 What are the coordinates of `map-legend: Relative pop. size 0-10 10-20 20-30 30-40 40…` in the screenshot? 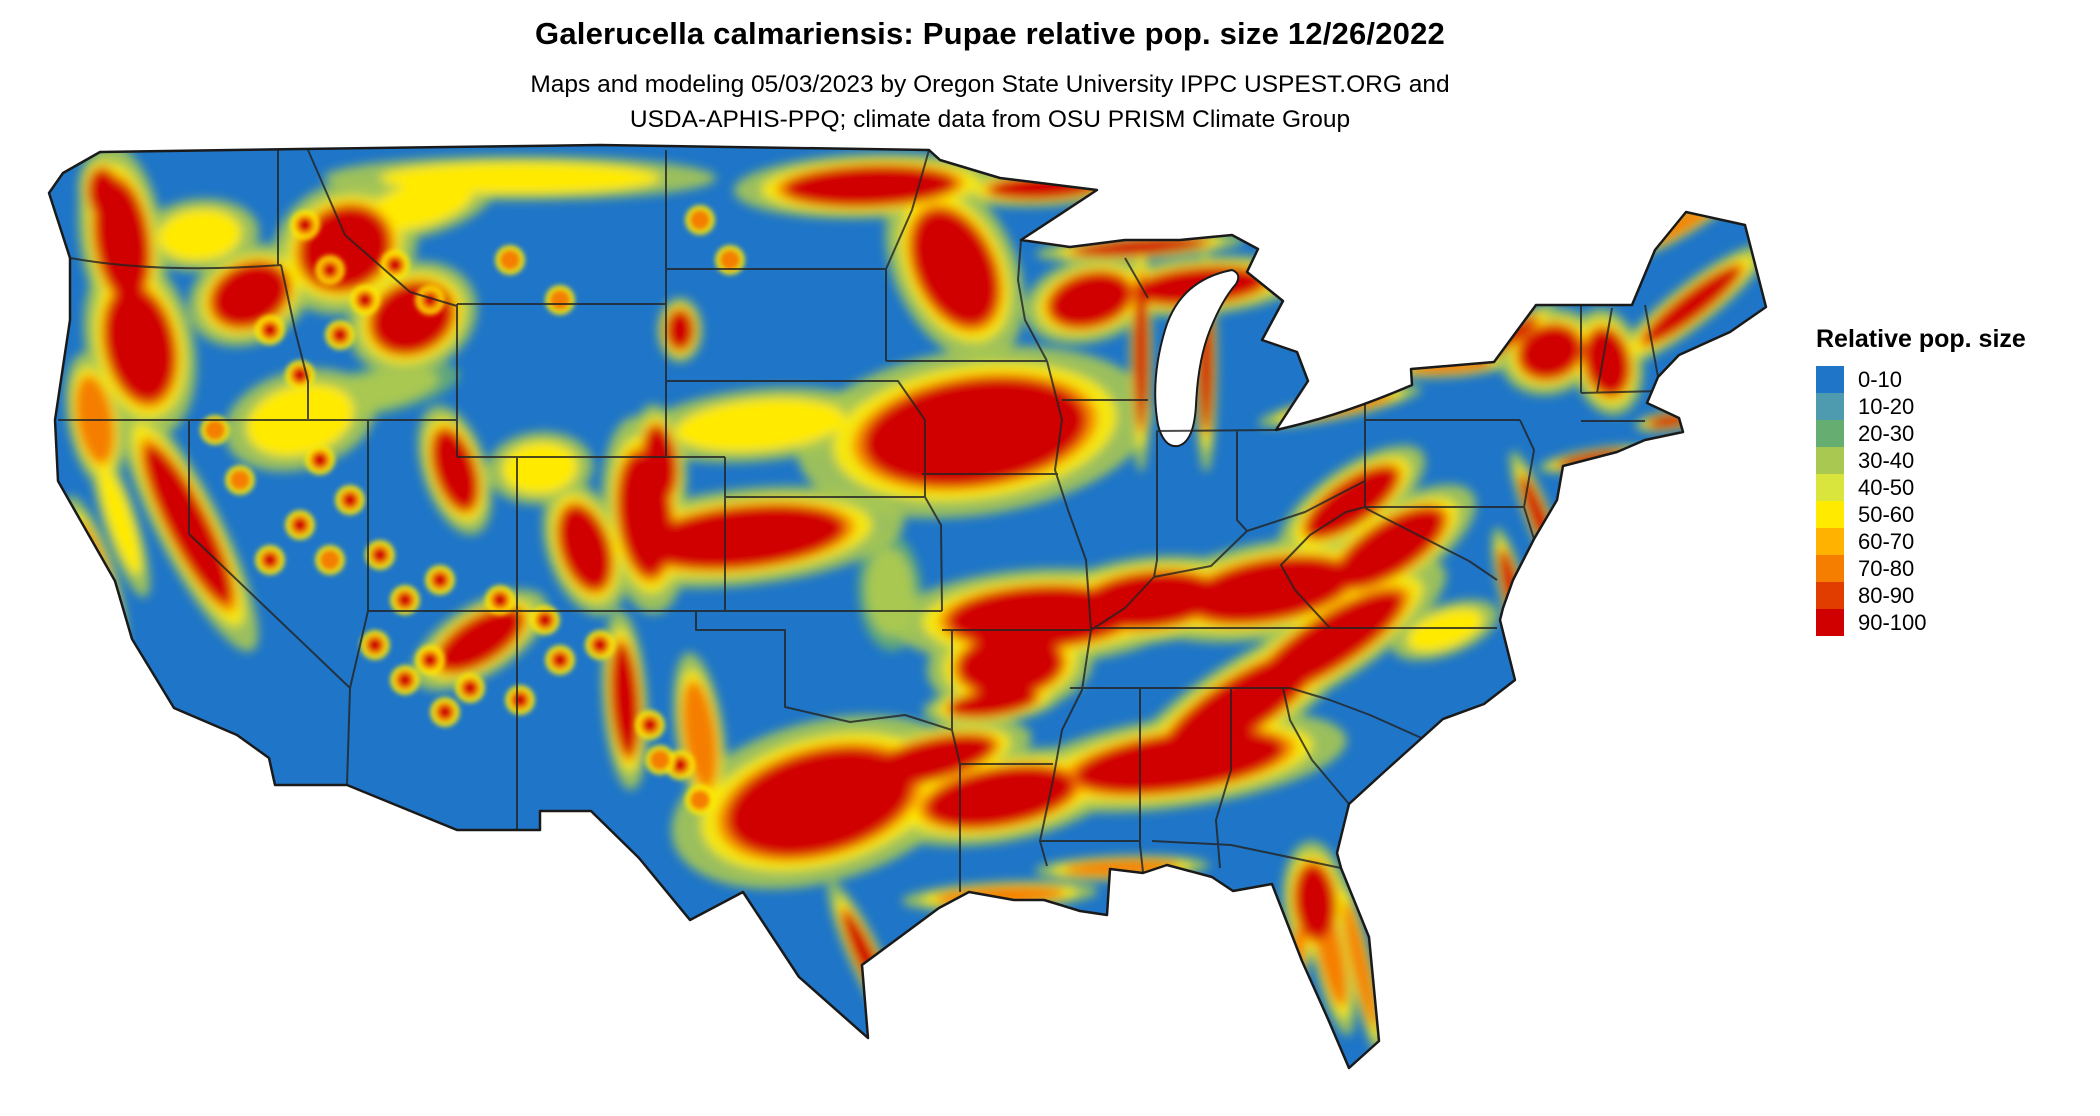 It's located at (1921, 480).